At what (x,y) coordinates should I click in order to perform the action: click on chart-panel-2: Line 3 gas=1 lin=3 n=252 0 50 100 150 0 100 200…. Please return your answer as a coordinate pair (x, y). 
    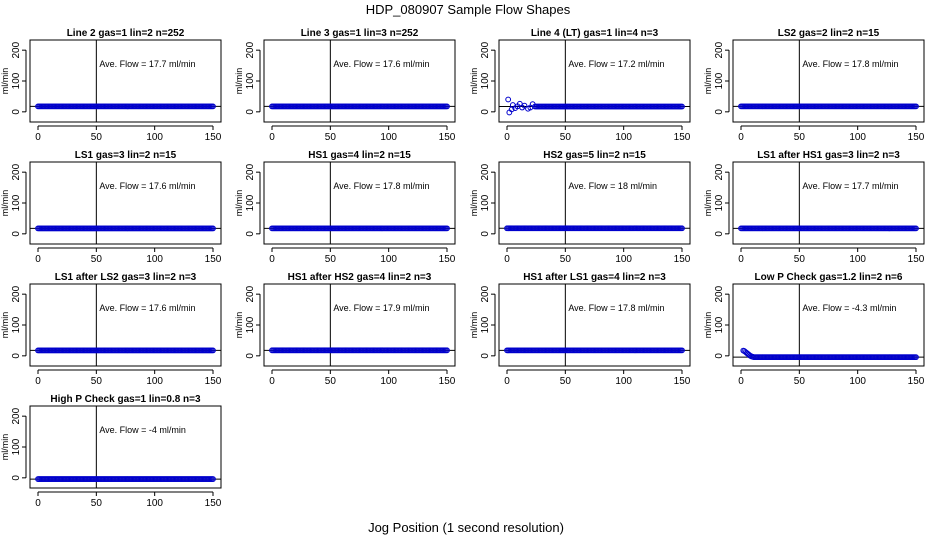
    Looking at the image, I should click on (345, 85).